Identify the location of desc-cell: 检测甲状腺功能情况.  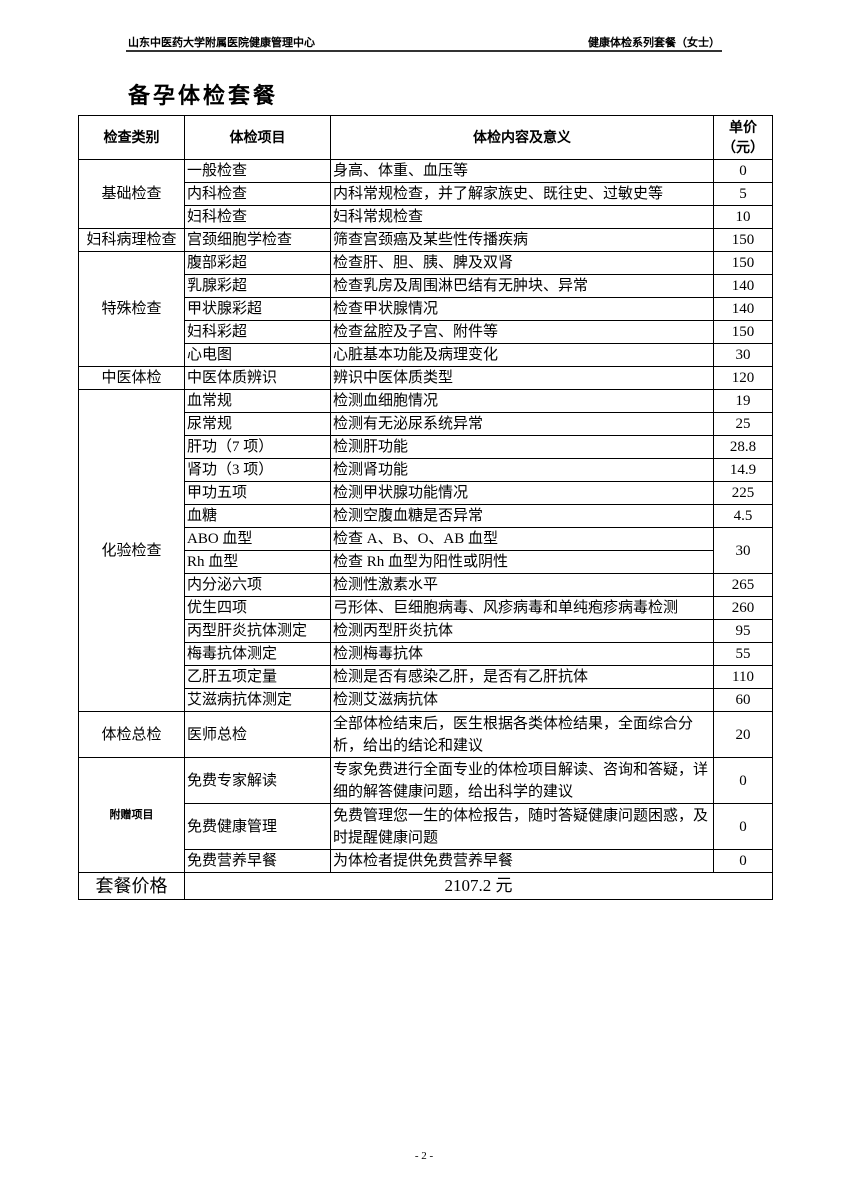
(522, 493).